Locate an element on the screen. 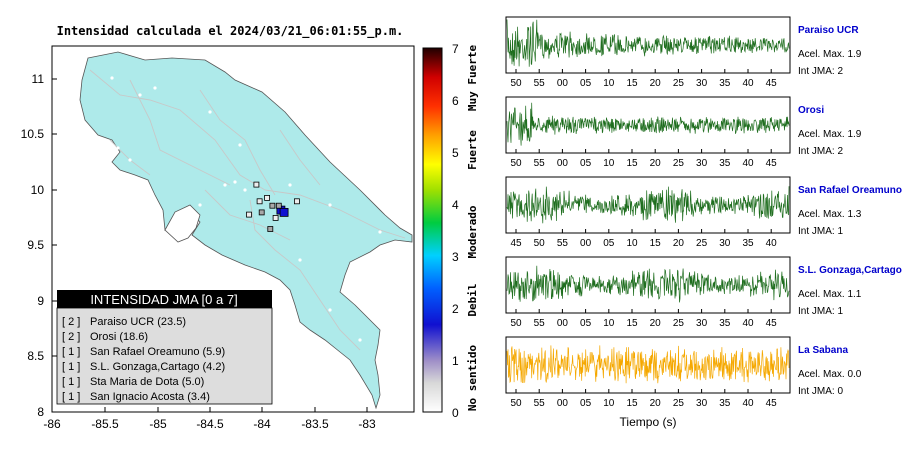 This screenshot has height=460, width=910. colorbar-tick: 6 is located at coordinates (455, 101).